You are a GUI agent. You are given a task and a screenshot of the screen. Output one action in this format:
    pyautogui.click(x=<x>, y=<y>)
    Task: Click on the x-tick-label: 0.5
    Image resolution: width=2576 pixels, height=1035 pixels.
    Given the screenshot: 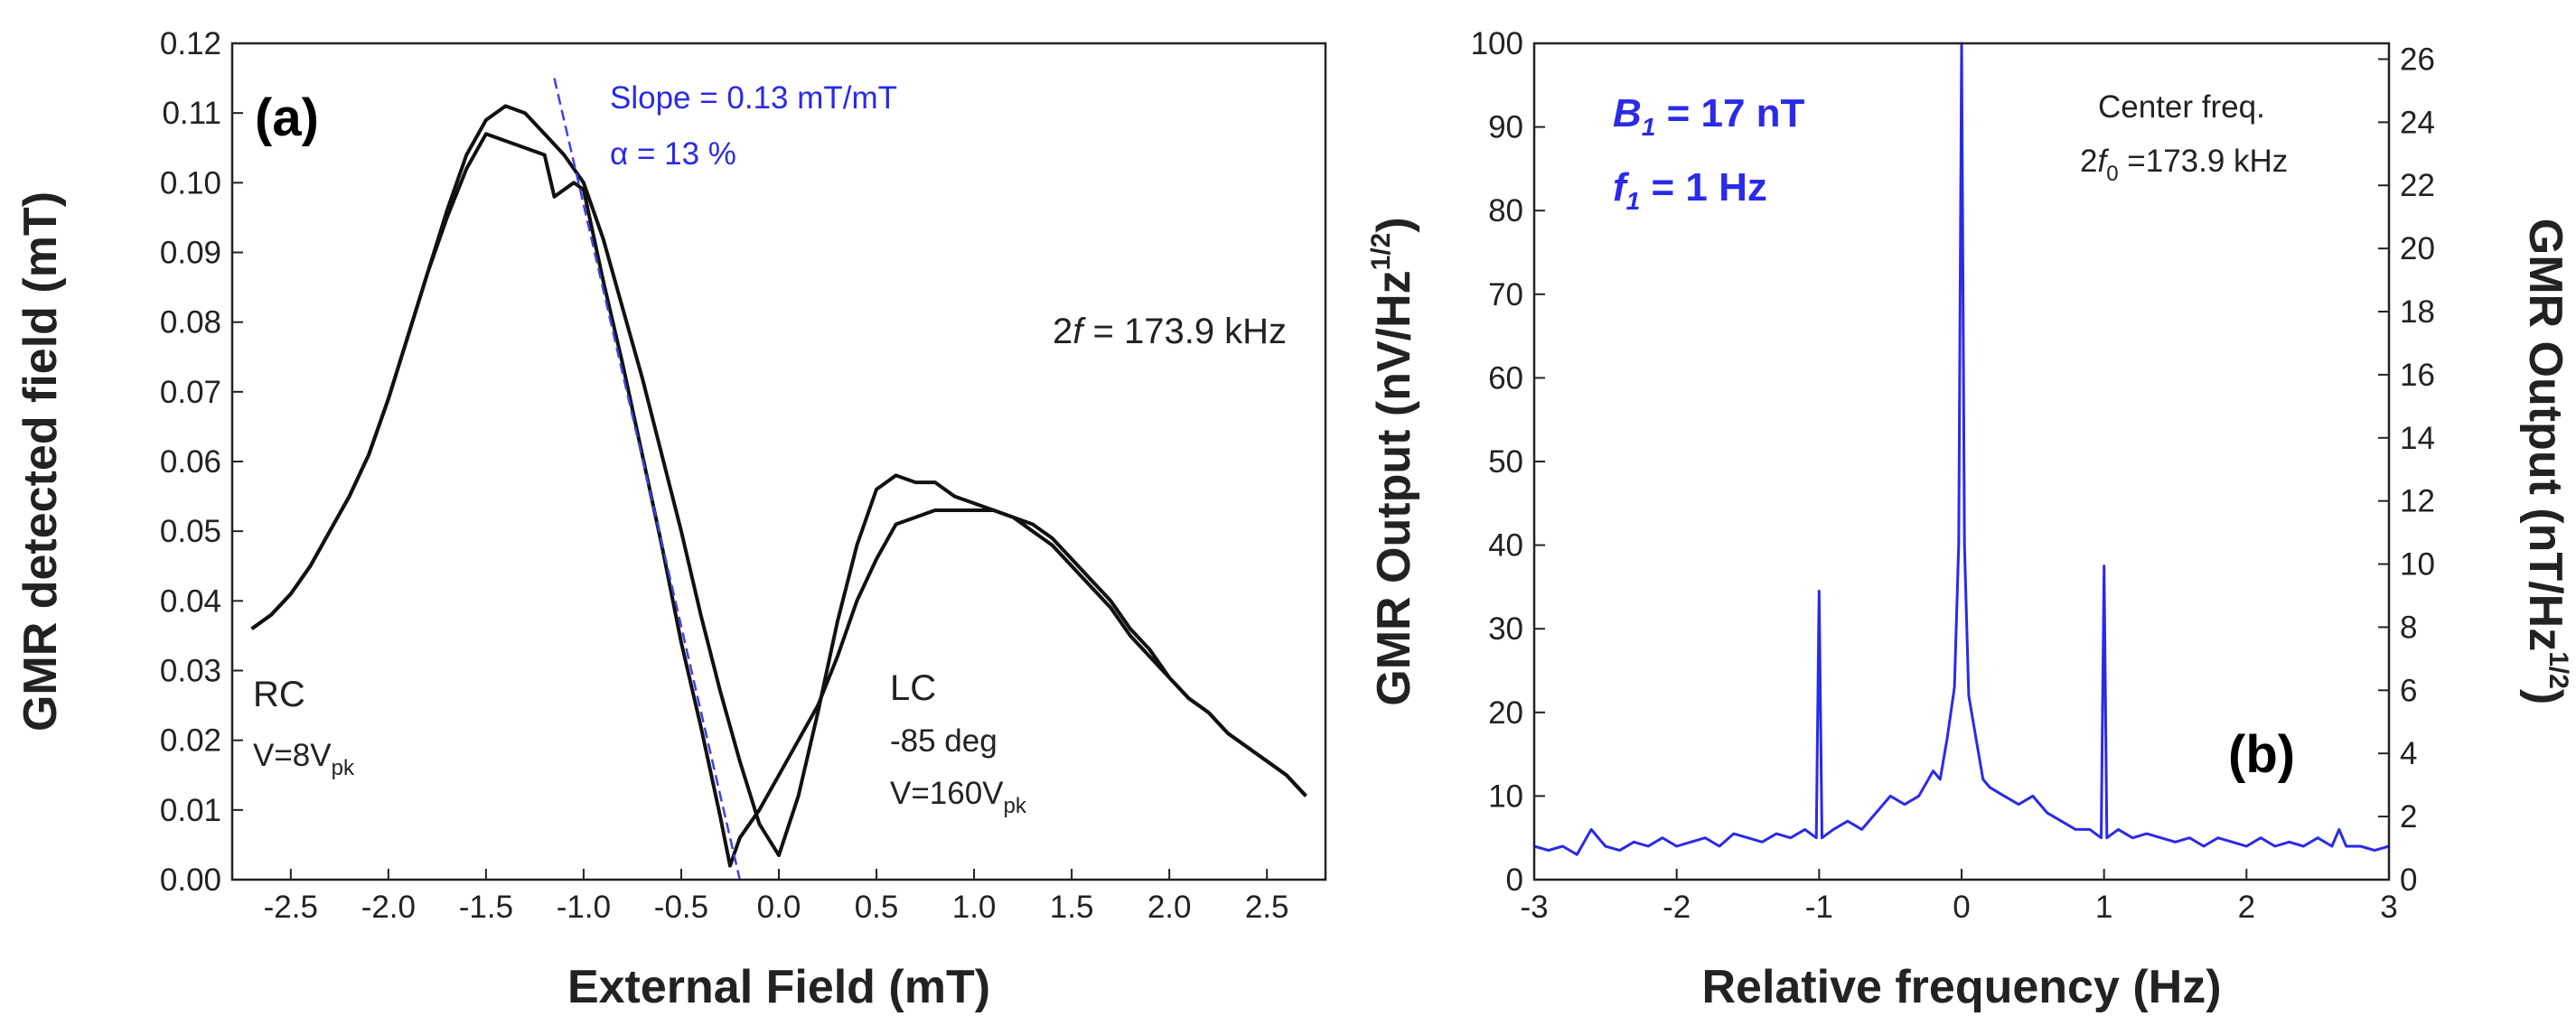 What is the action you would take?
    pyautogui.click(x=877, y=907)
    